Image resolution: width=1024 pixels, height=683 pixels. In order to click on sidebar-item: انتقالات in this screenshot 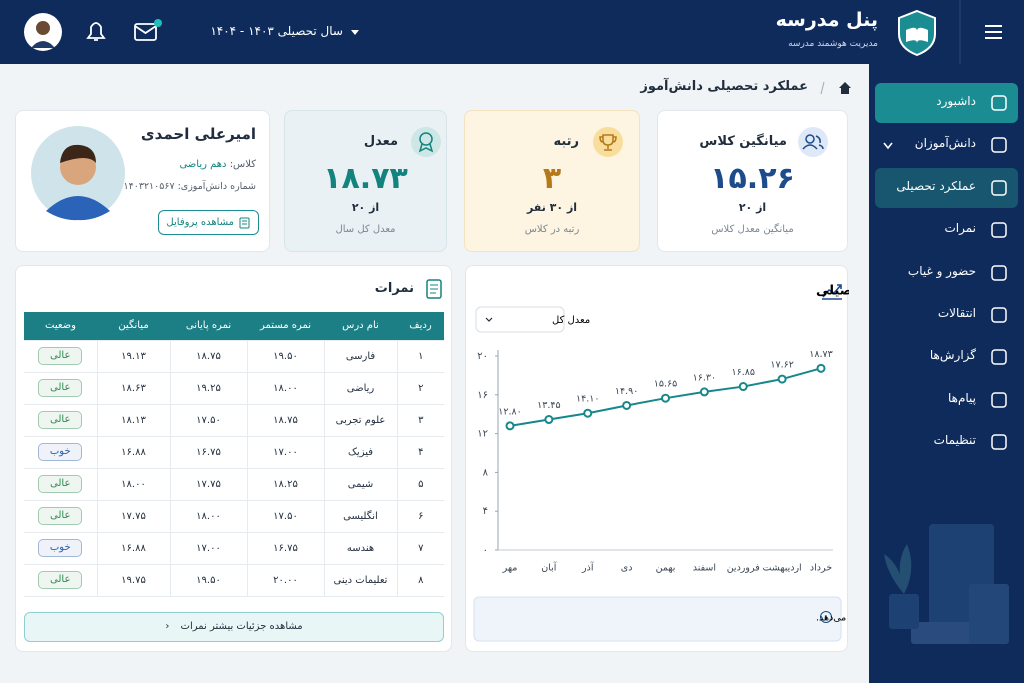, I will do `click(946, 315)`.